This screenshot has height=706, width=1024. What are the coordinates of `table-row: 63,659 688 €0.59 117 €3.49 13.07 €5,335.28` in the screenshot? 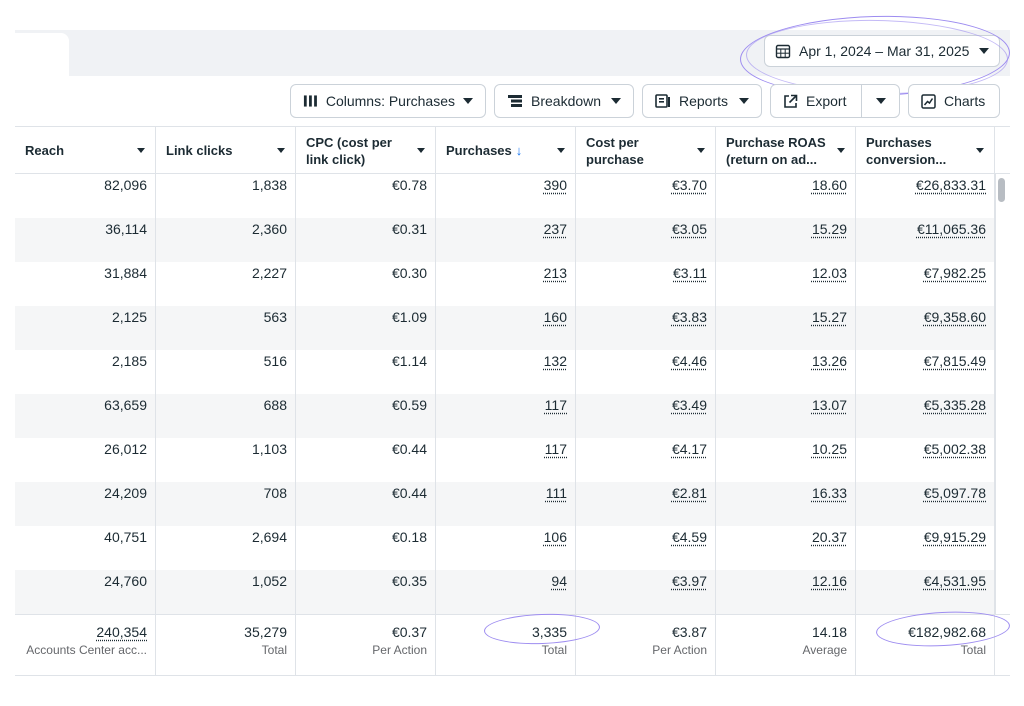 It's located at (505, 416).